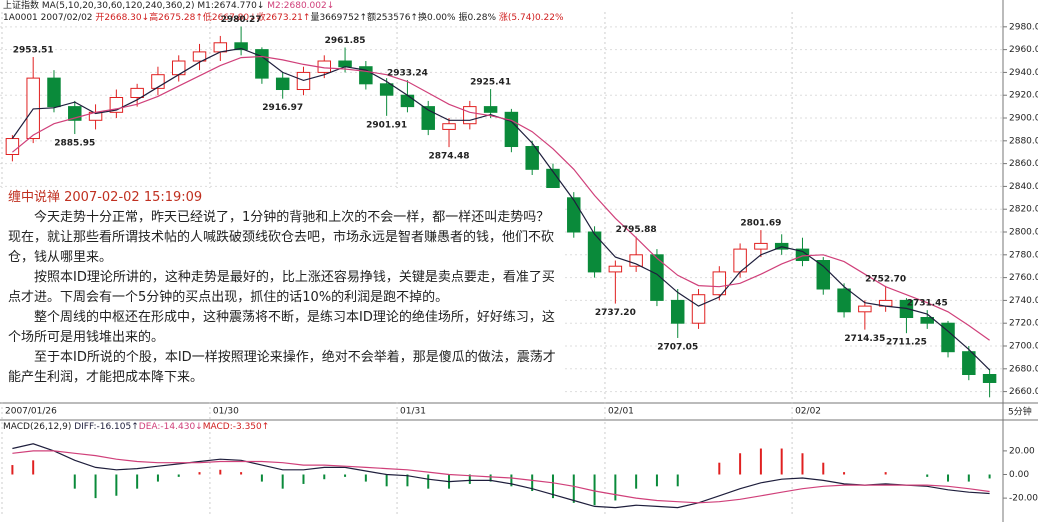 The image size is (1038, 522). I want to click on header-text: 振0.28%, so click(478, 17).